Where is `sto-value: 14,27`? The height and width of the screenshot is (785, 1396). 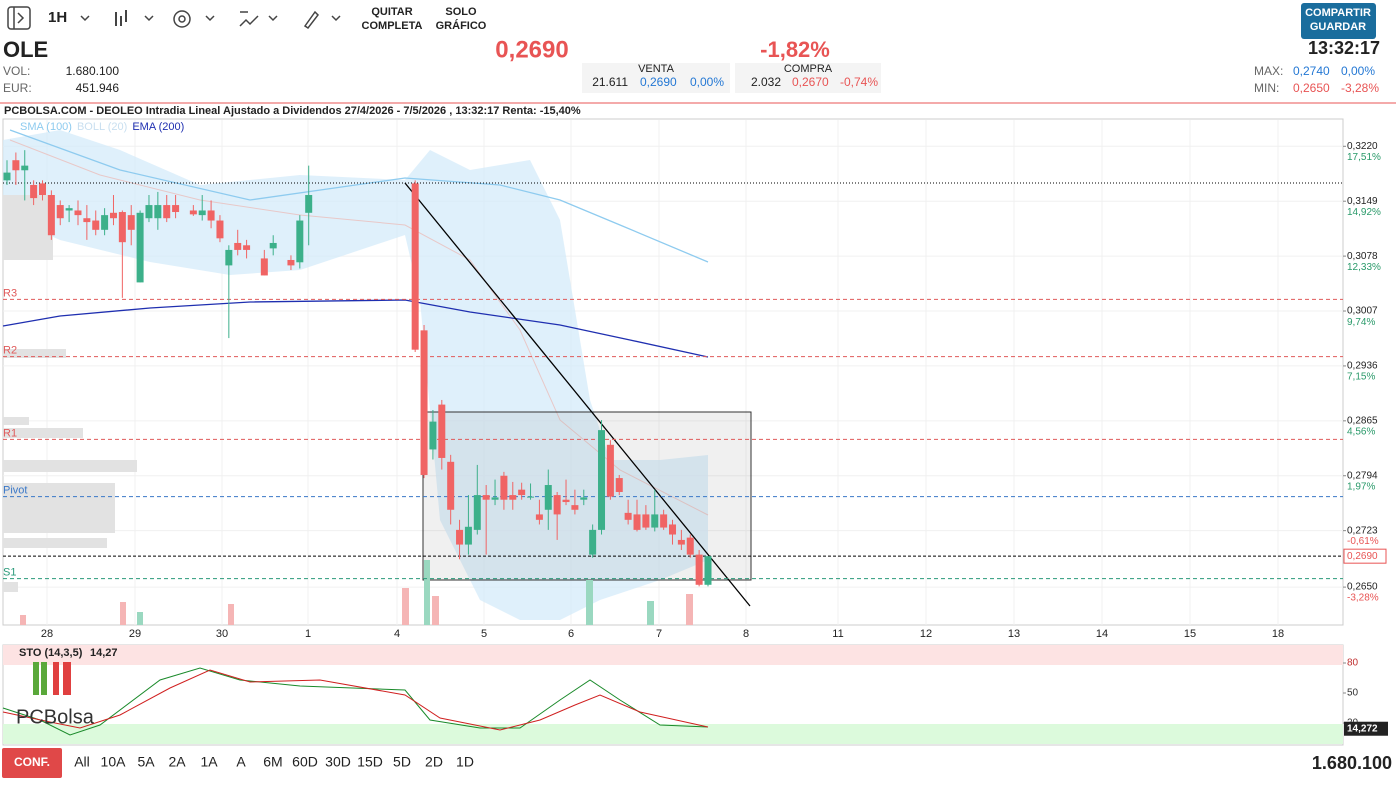 sto-value: 14,27 is located at coordinates (104, 653).